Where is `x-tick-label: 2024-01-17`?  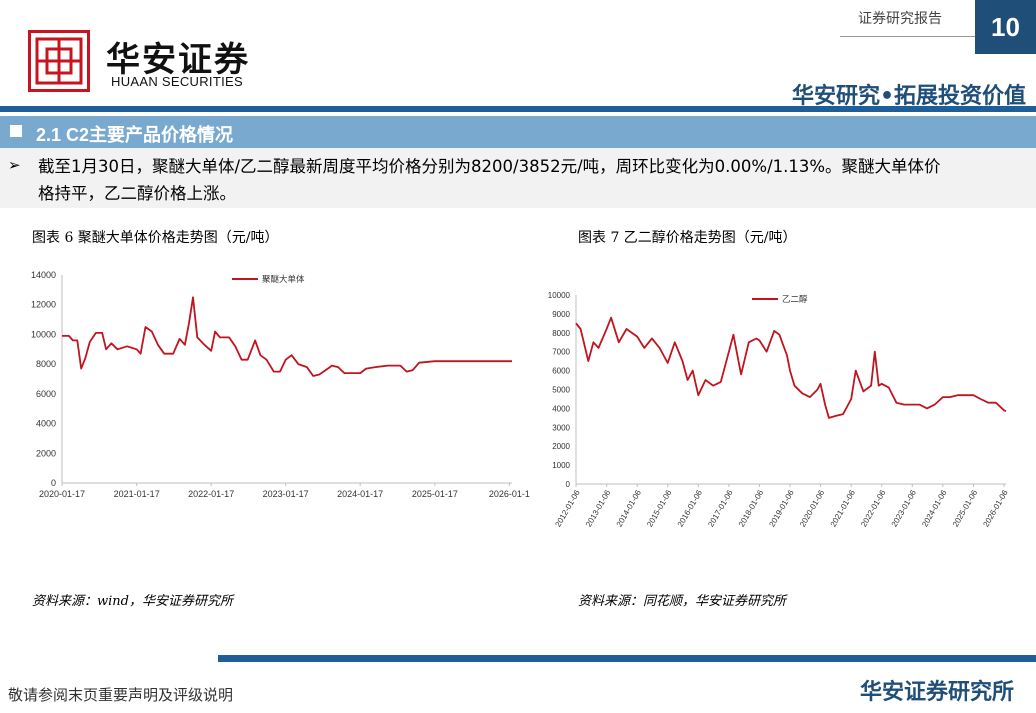 x-tick-label: 2024-01-17 is located at coordinates (360, 494).